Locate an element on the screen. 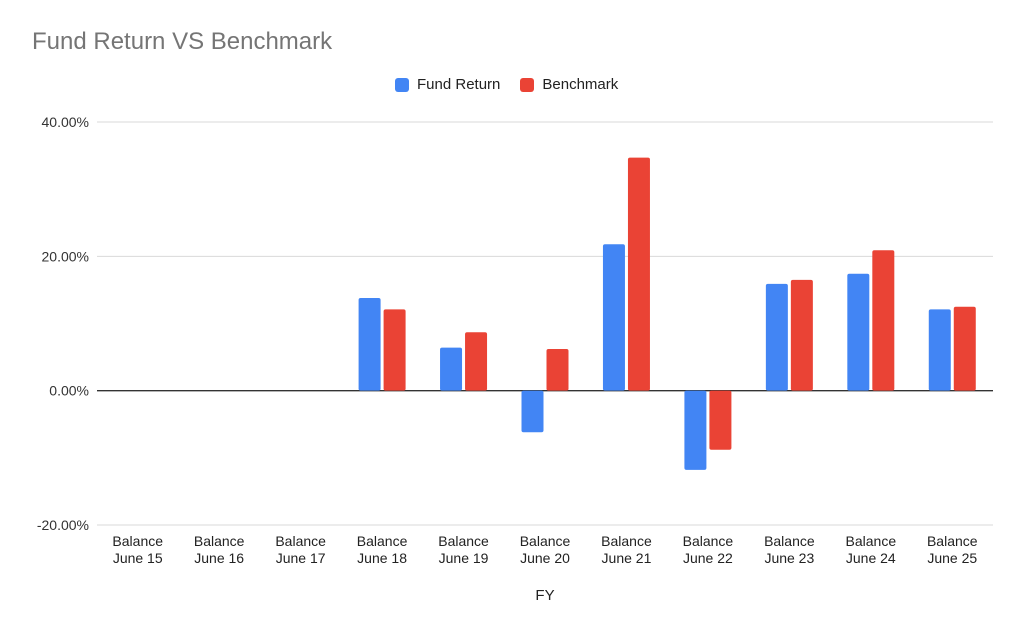  x-tick-label: June 22 is located at coordinates (708, 558).